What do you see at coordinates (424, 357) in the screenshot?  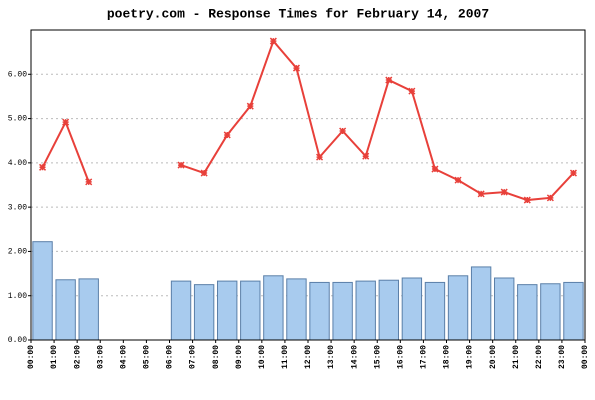 I see `x-tick-label: 17:00` at bounding box center [424, 357].